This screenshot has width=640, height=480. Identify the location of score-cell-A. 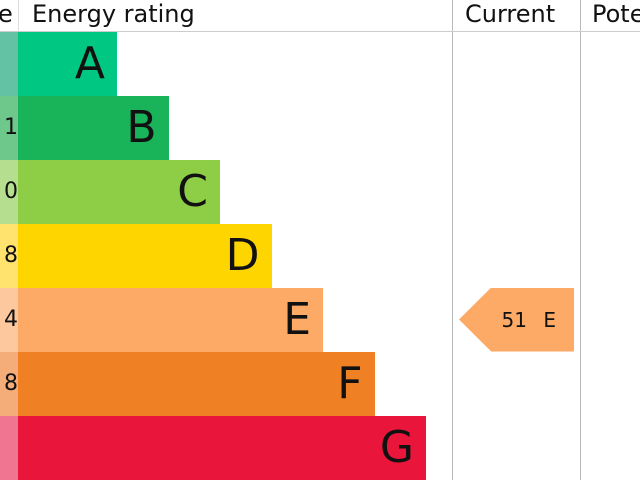
(9, 63).